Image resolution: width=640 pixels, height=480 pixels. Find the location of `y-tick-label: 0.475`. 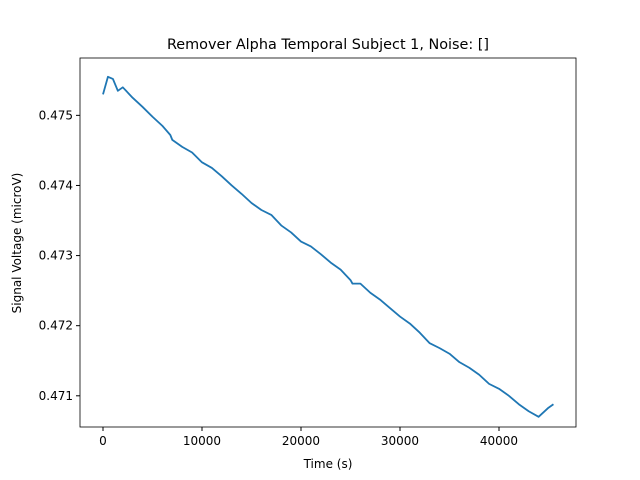

y-tick-label: 0.475 is located at coordinates (56, 115).